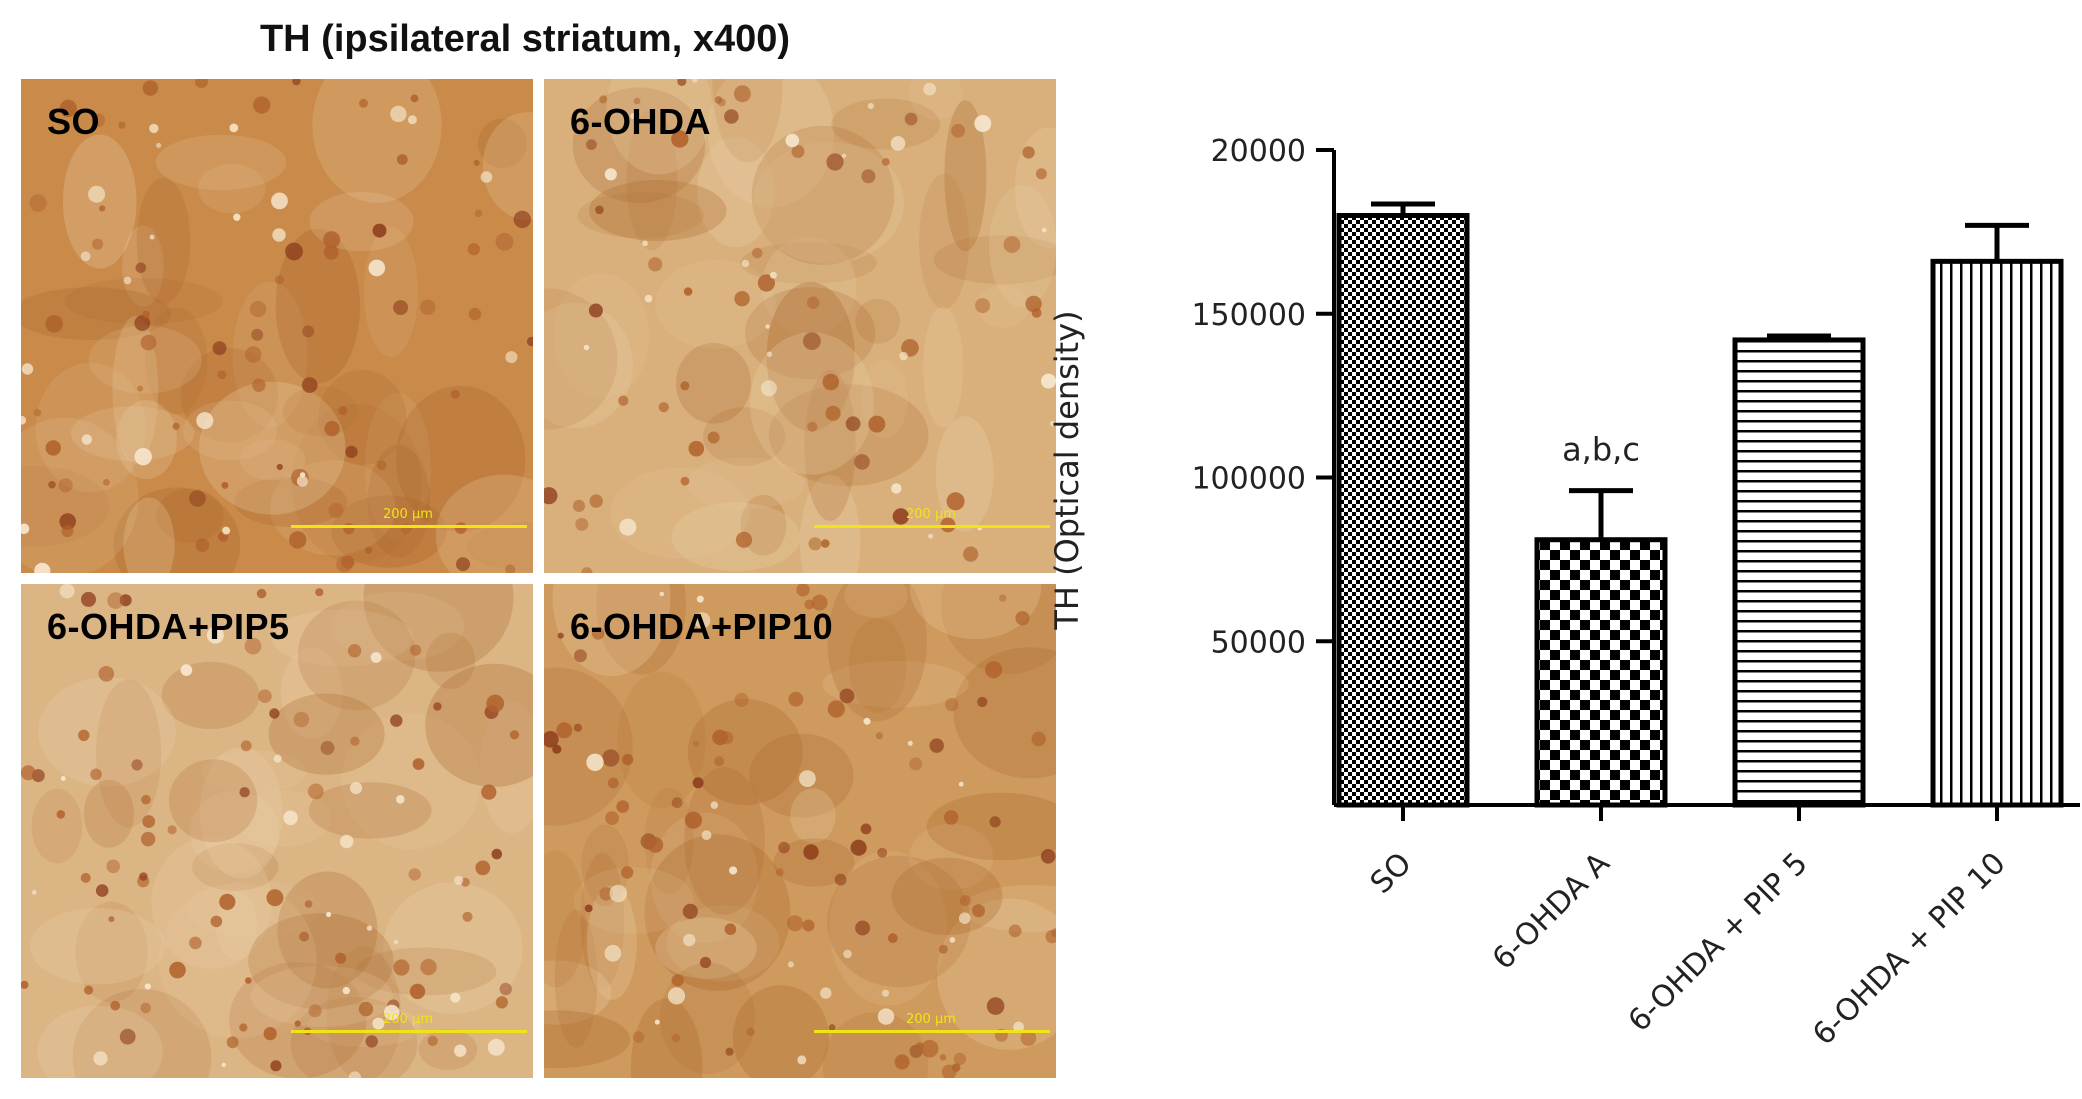 The height and width of the screenshot is (1099, 2082). What do you see at coordinates (1248, 479) in the screenshot?
I see `y-tick-label: 100000` at bounding box center [1248, 479].